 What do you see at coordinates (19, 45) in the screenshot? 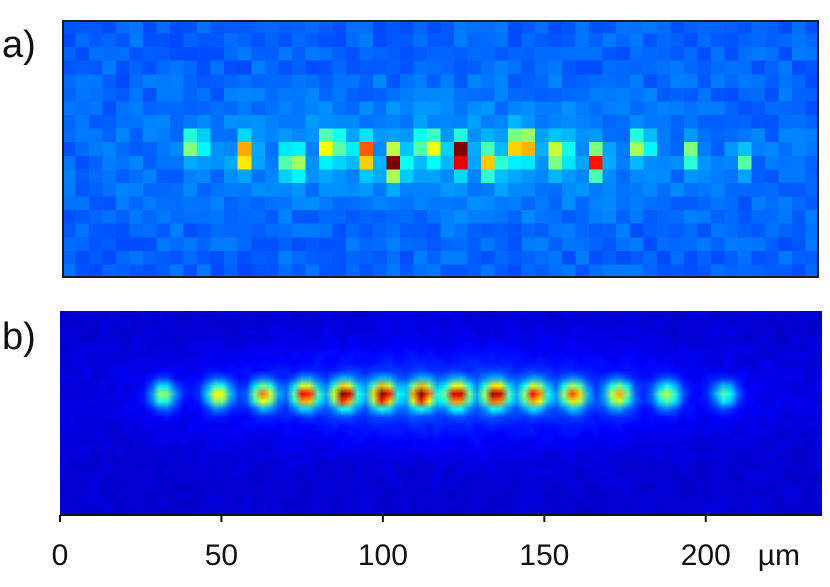
I see `panel-a-label: a)` at bounding box center [19, 45].